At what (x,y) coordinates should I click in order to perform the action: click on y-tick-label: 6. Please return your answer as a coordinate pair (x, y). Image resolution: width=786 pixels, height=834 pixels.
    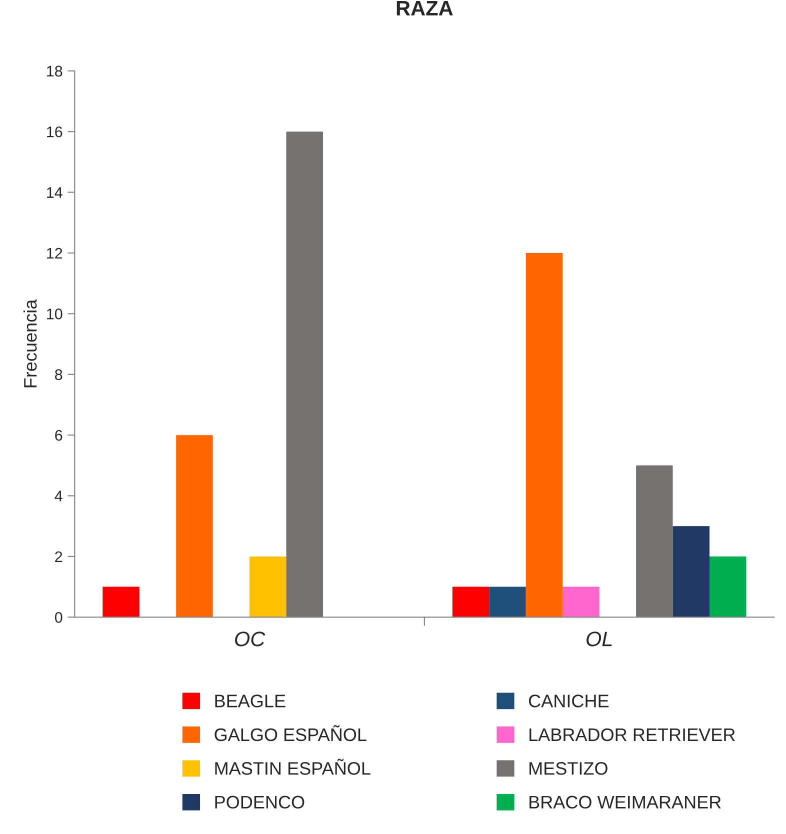
    Looking at the image, I should click on (58, 435).